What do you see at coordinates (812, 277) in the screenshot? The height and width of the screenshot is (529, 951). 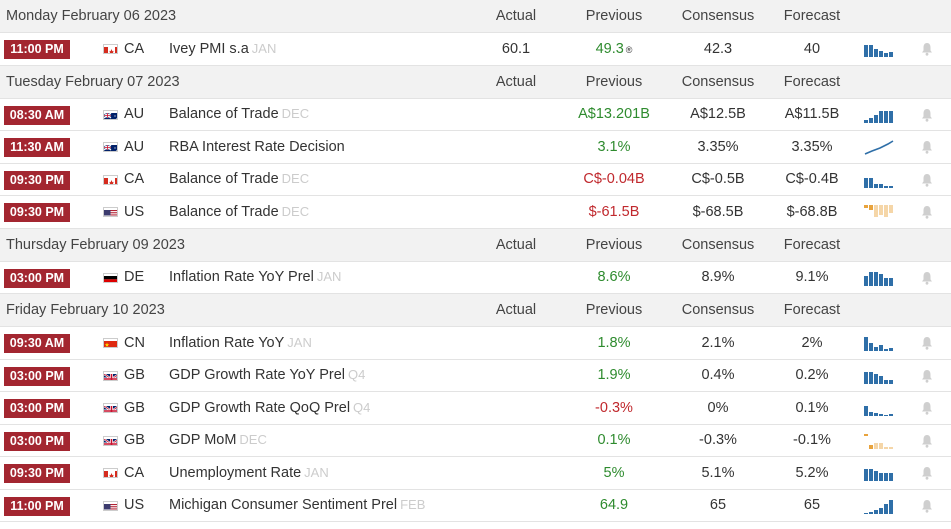 I see `forecast-value: 9.1%` at bounding box center [812, 277].